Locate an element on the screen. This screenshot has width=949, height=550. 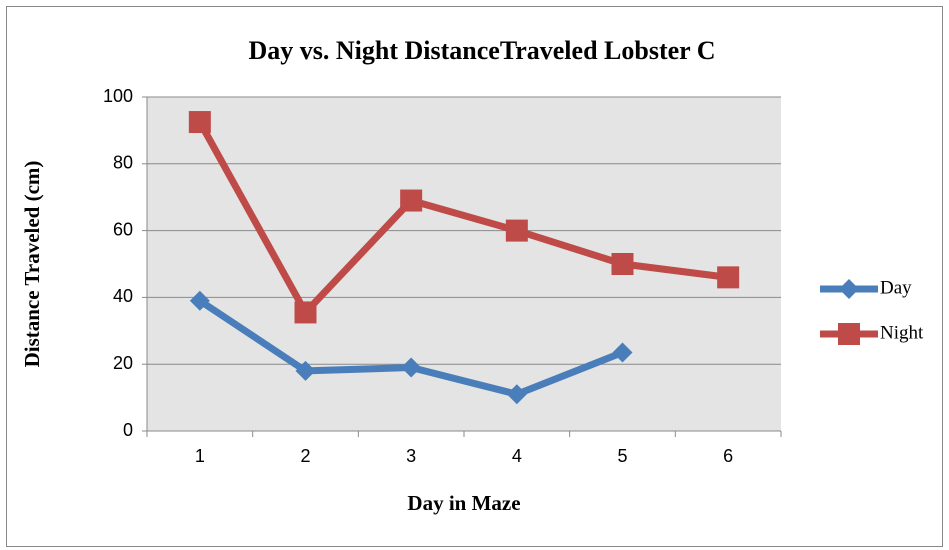
x-tick-label: 2 is located at coordinates (305, 456).